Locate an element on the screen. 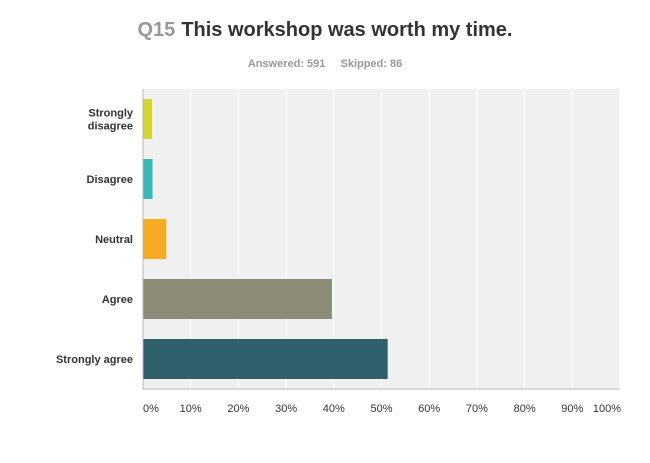 Image resolution: width=650 pixels, height=463 pixels. x-tick-label-80: 80% is located at coordinates (525, 409).